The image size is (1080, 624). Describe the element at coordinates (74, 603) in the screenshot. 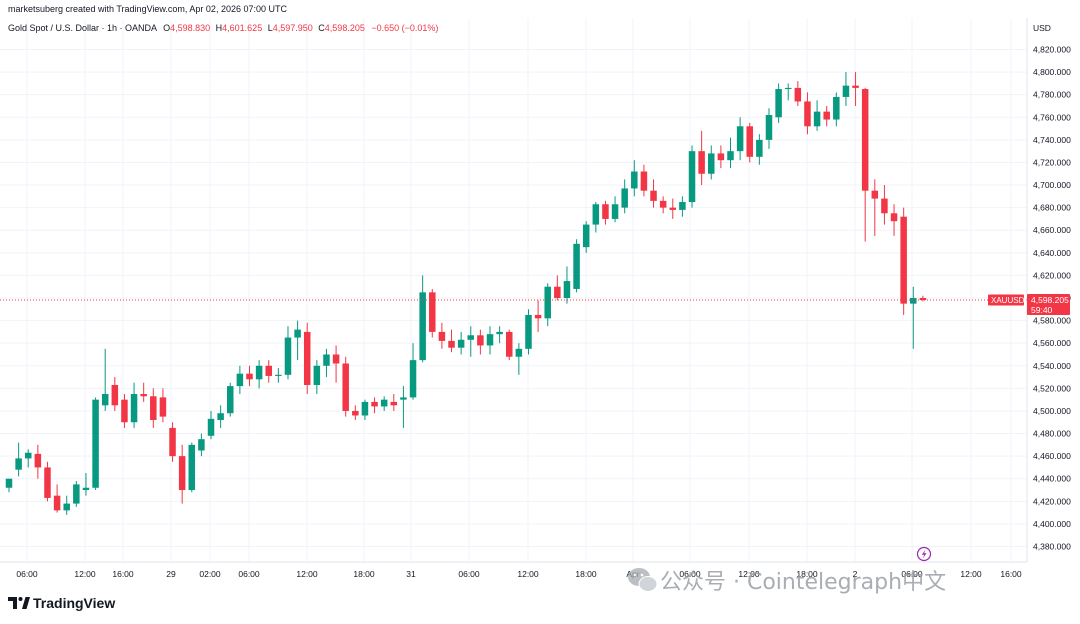

I see `tradingview-brand: TradingView` at that location.